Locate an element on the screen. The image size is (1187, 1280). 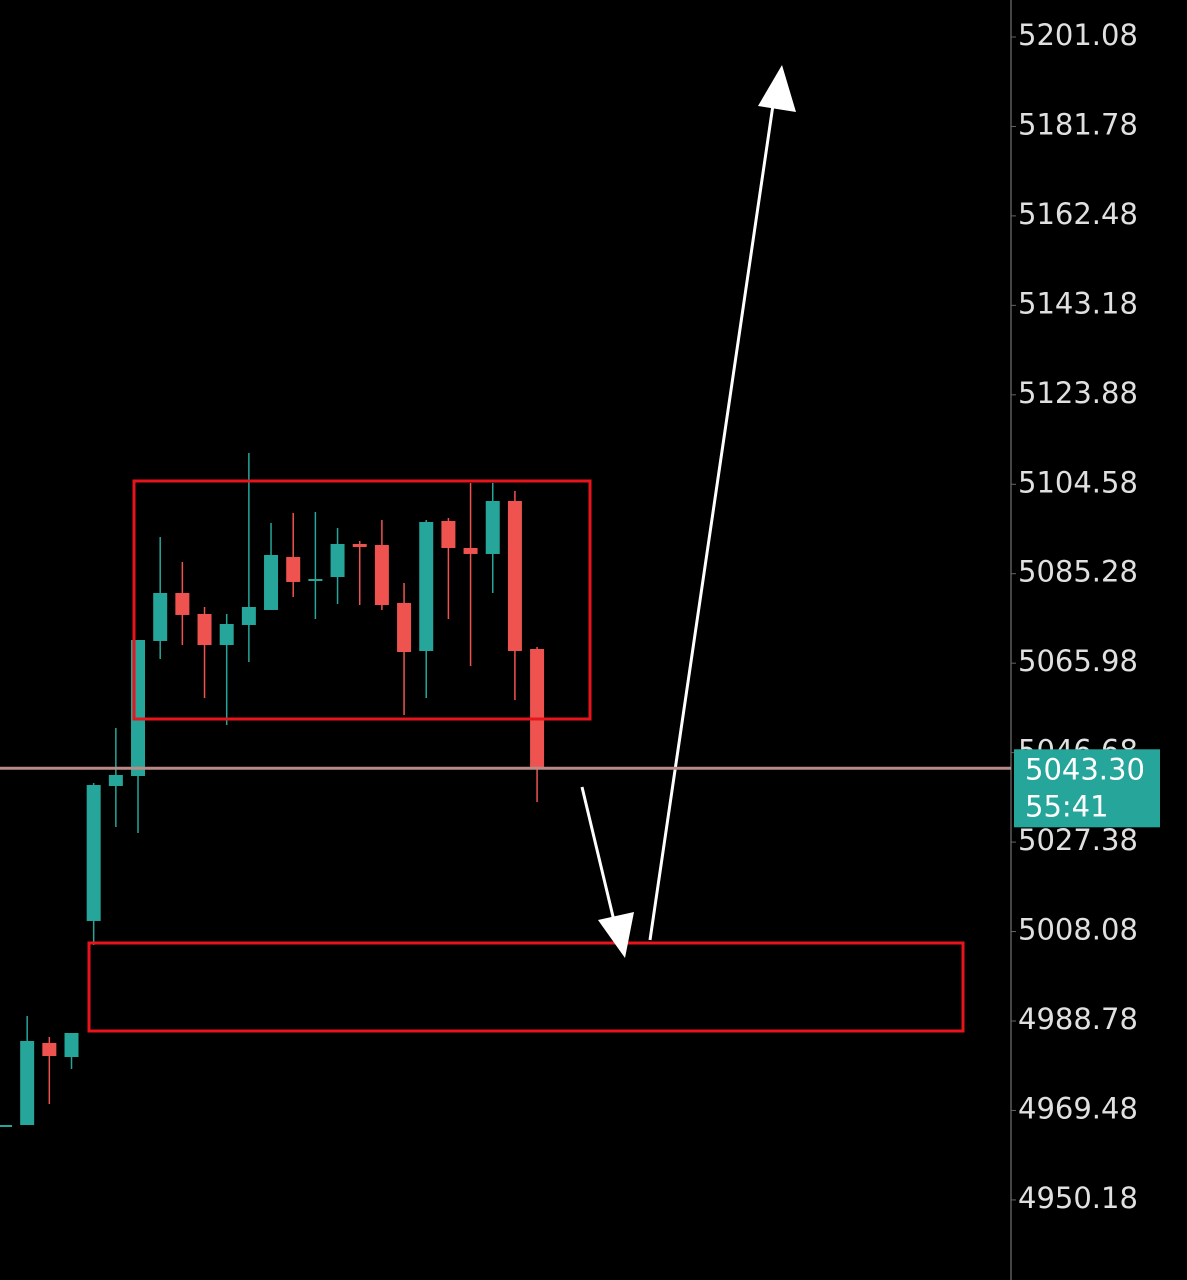
range-box is located at coordinates (362, 600).